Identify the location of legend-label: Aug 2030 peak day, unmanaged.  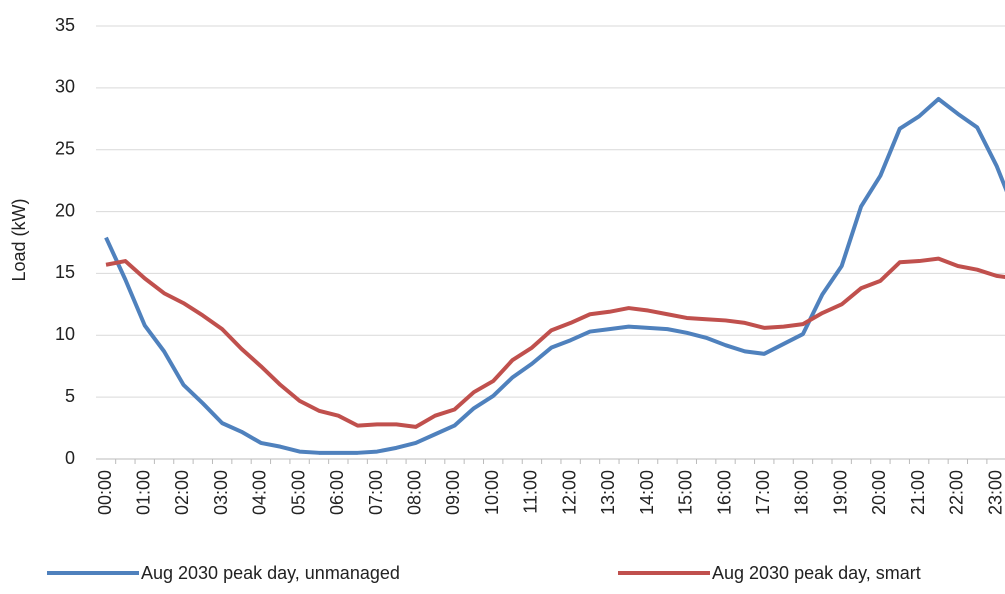
(270, 573).